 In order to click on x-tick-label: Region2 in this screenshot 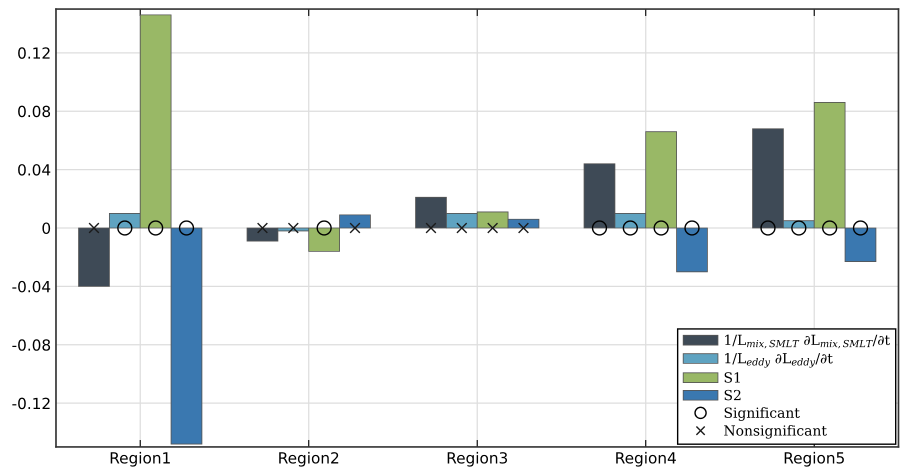, I will do `click(308, 459)`.